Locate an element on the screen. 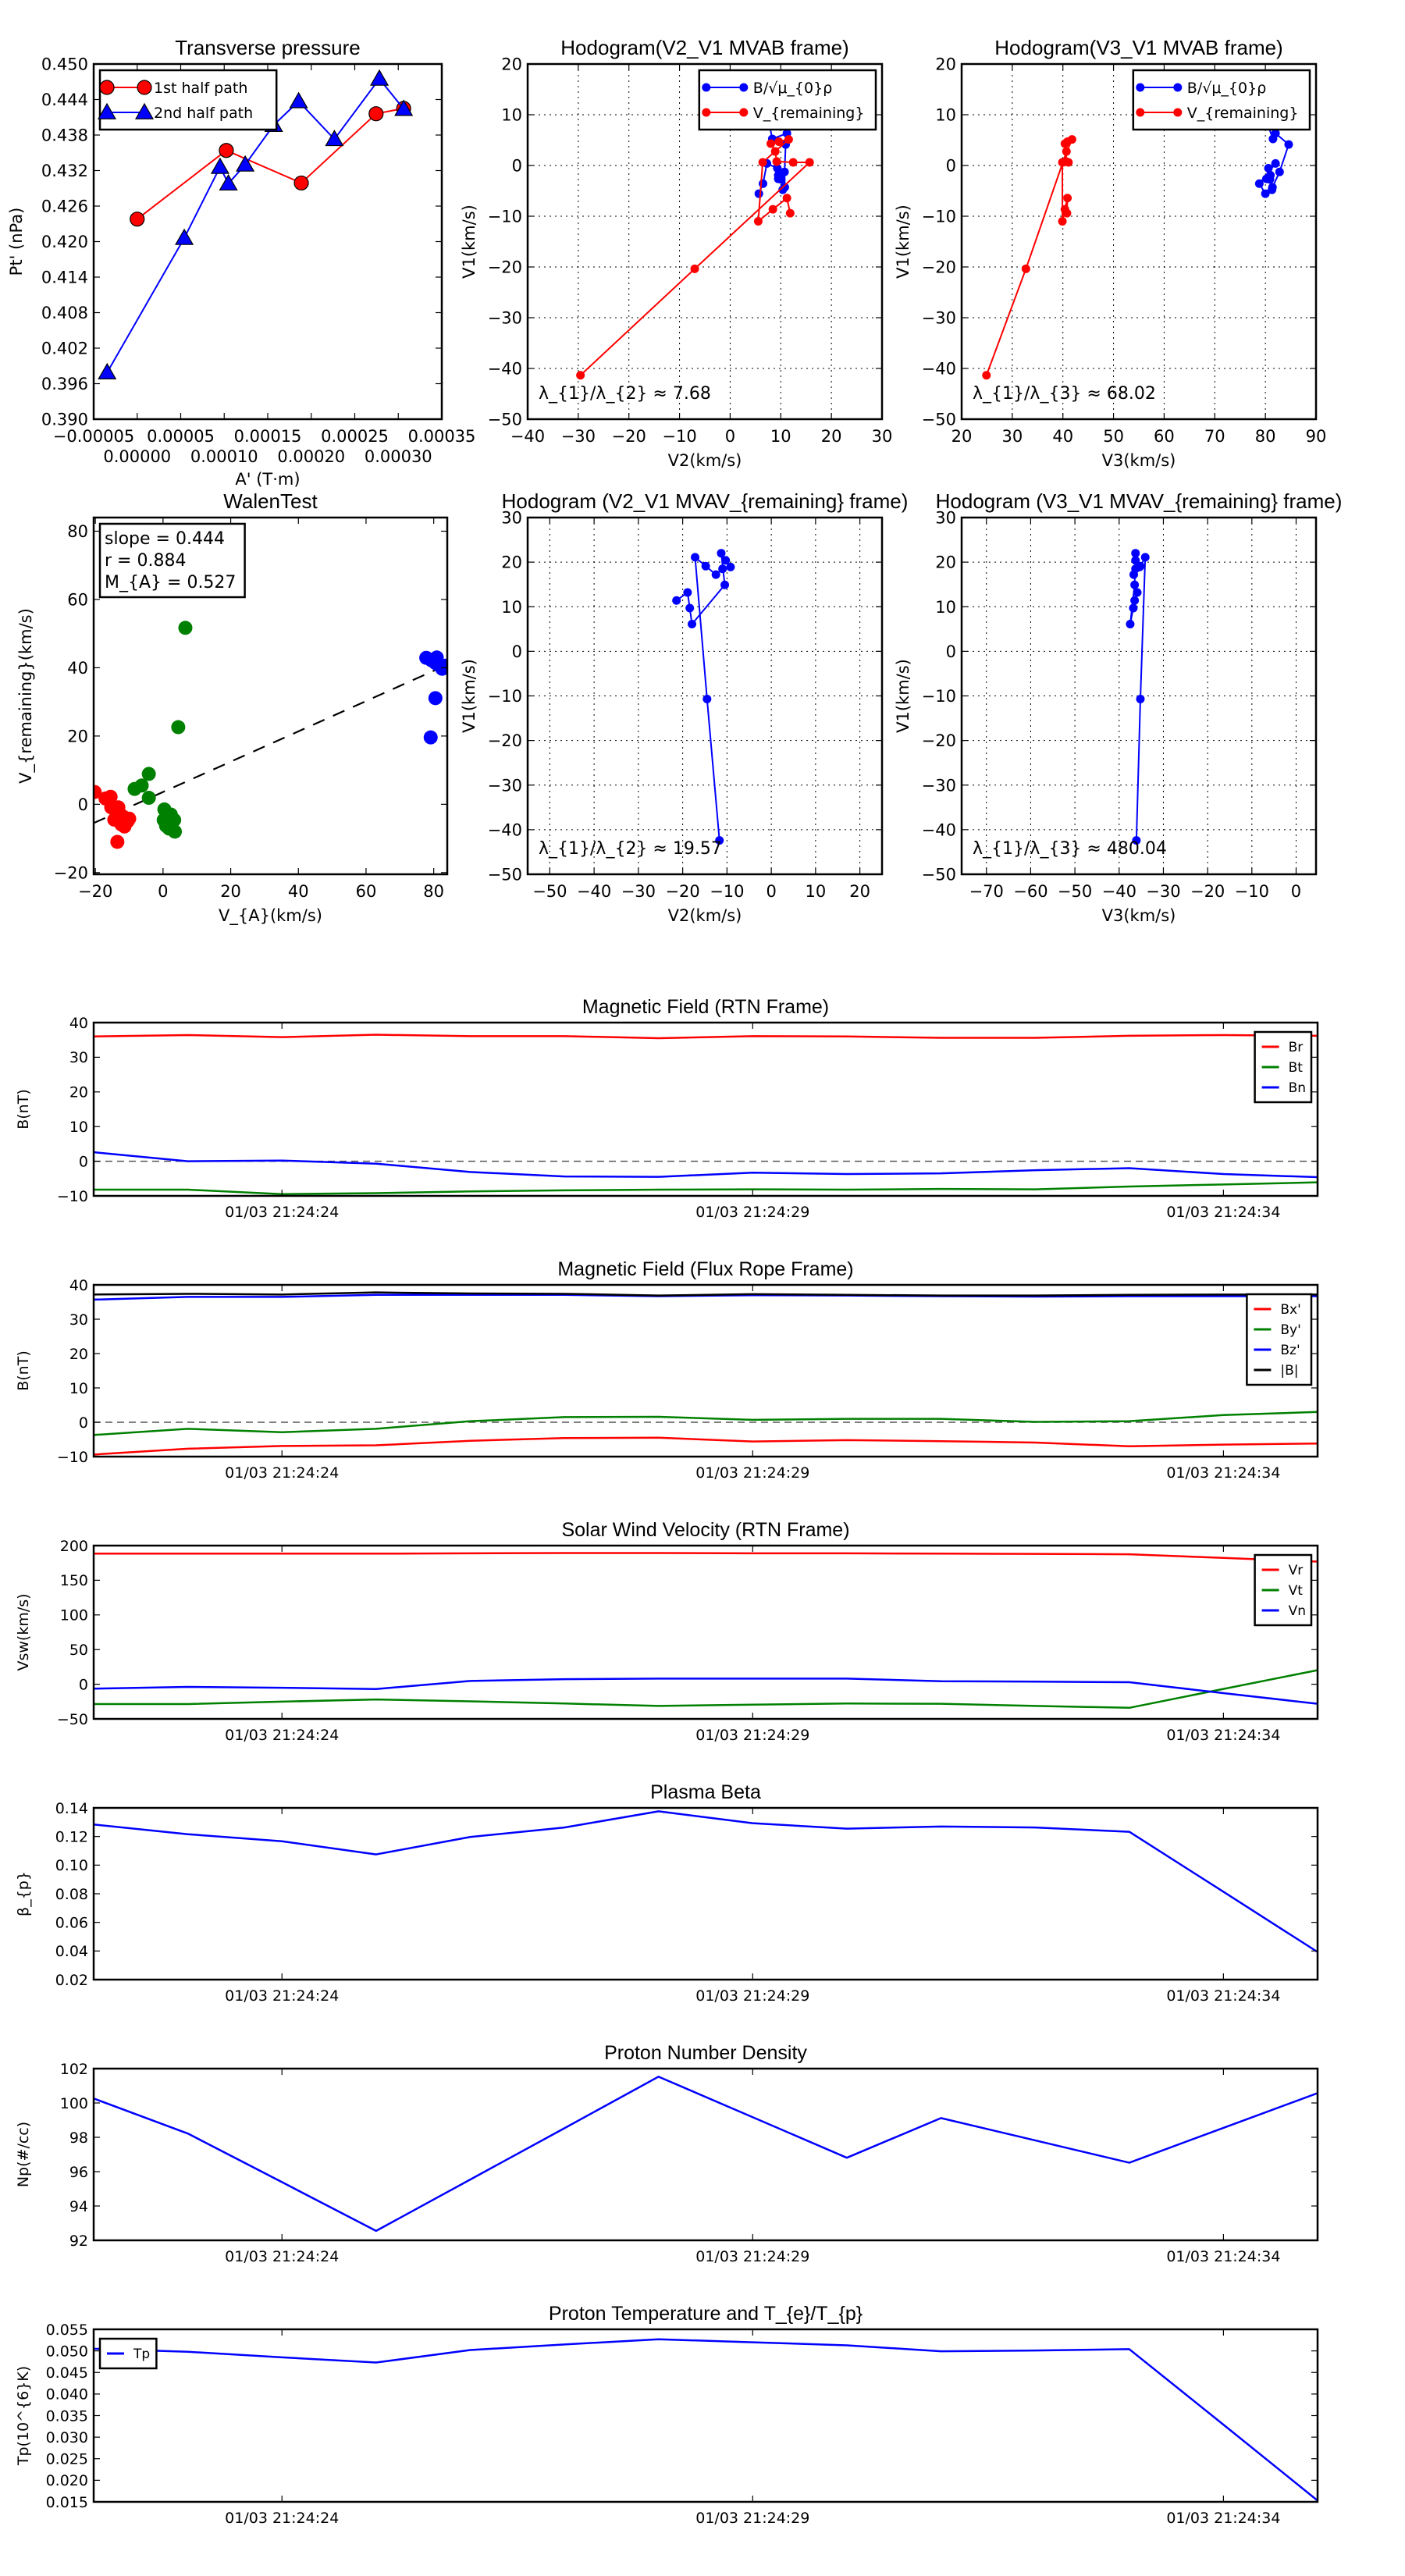 The width and height of the screenshot is (1405, 2576). annotation-box is located at coordinates (172, 560).